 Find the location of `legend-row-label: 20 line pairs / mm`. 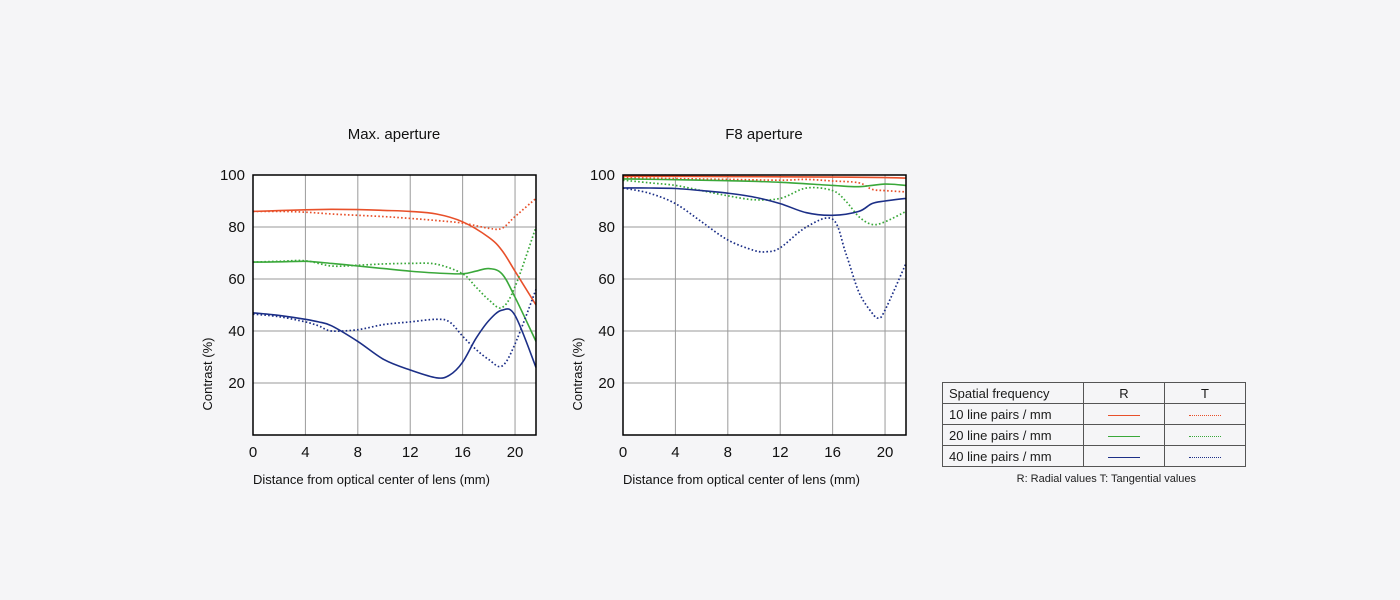

legend-row-label: 20 line pairs / mm is located at coordinates (1013, 435).